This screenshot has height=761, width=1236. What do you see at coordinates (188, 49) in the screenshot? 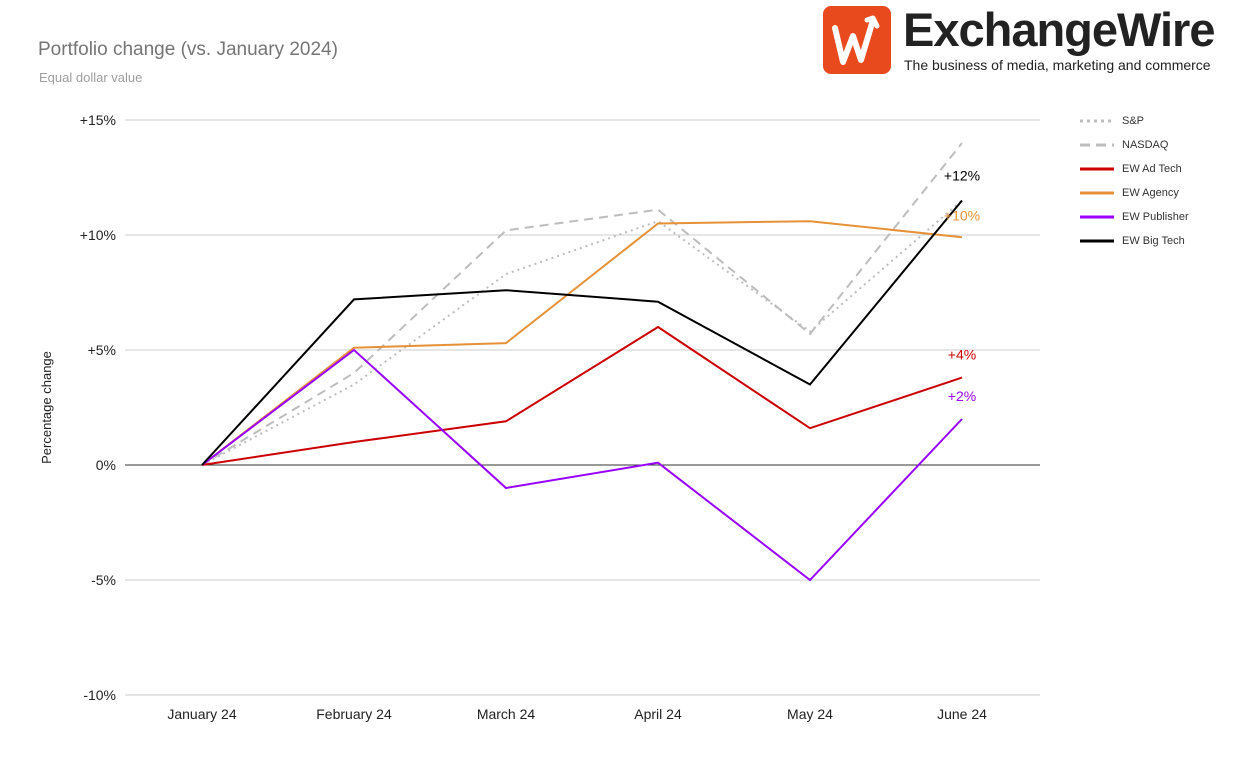
I see `chart-title: Portfolio change (vs. January 2024)` at bounding box center [188, 49].